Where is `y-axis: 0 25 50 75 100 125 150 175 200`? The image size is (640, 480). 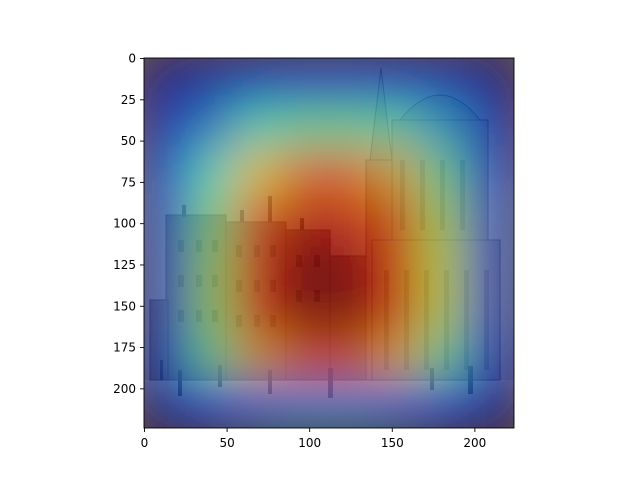 y-axis: 0 25 50 75 100 125 150 175 200 is located at coordinates (128, 224).